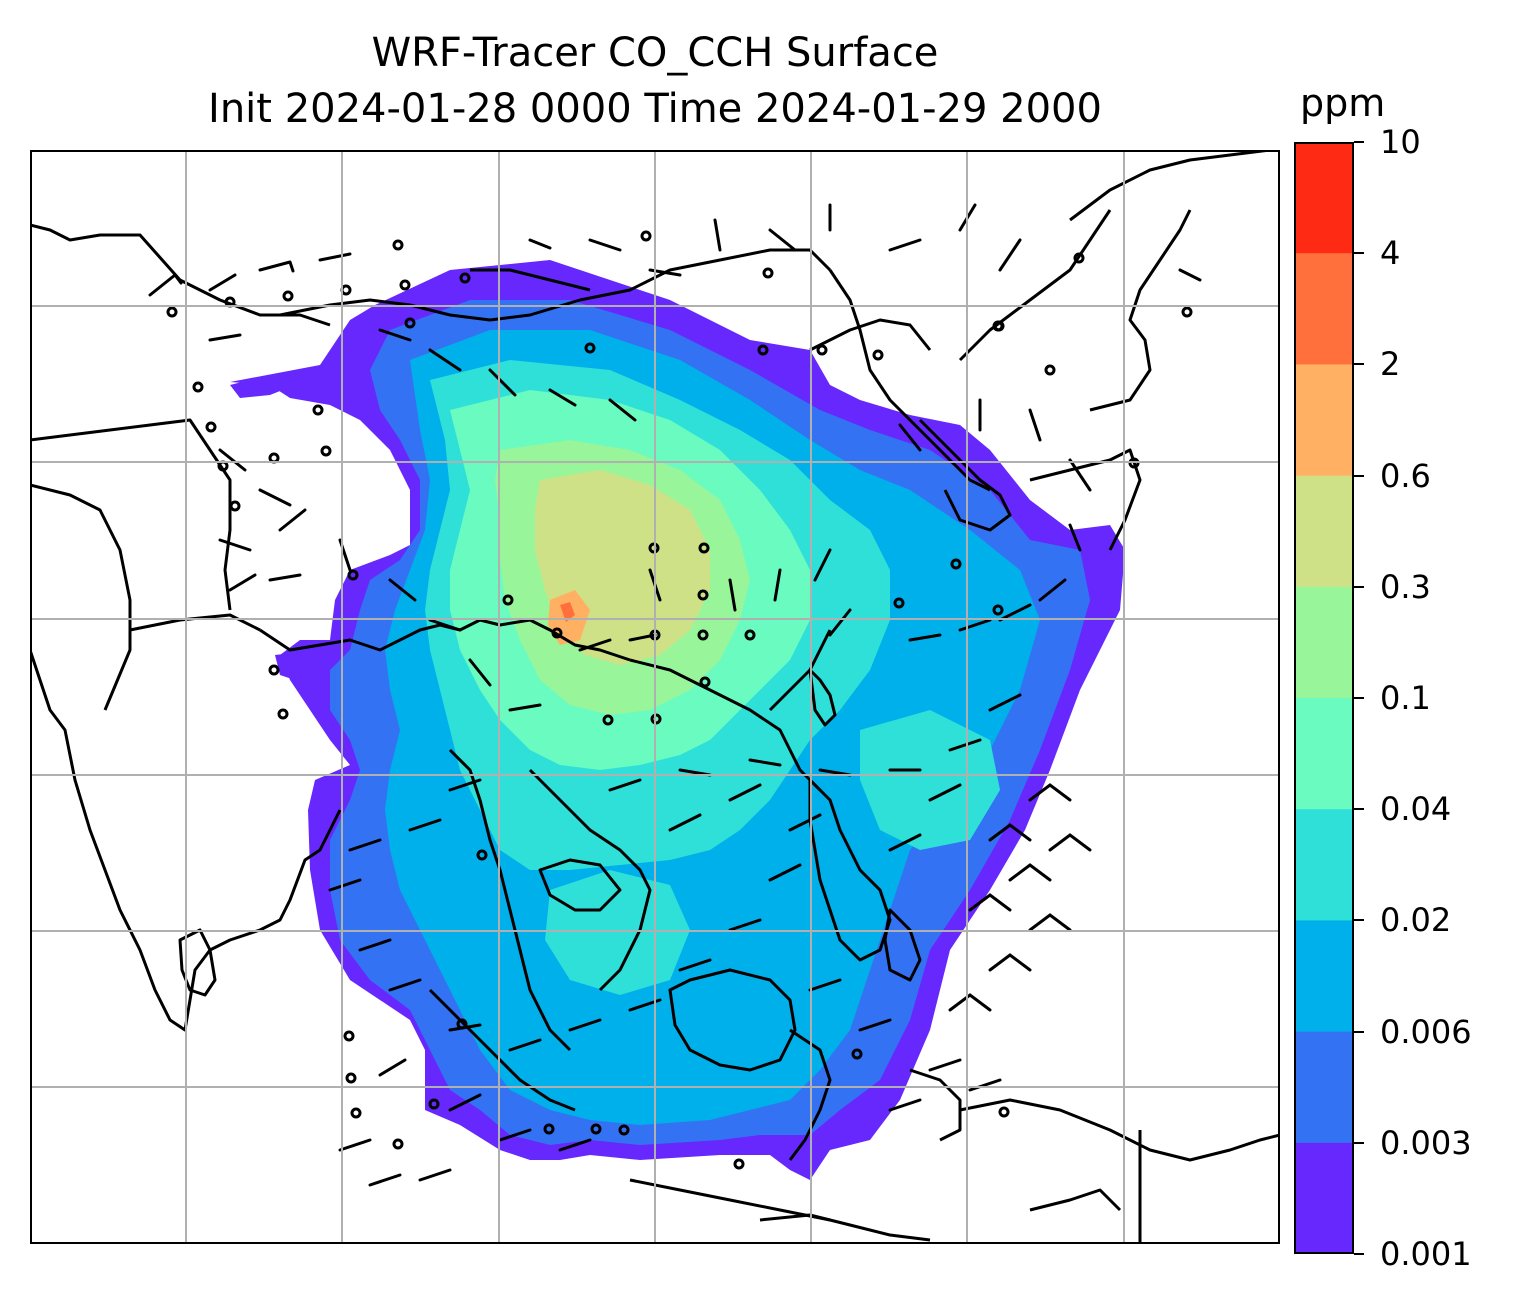 This screenshot has height=1306, width=1528. Describe the element at coordinates (1343, 103) in the screenshot. I see `colorbar-unit-label: ppm` at that location.